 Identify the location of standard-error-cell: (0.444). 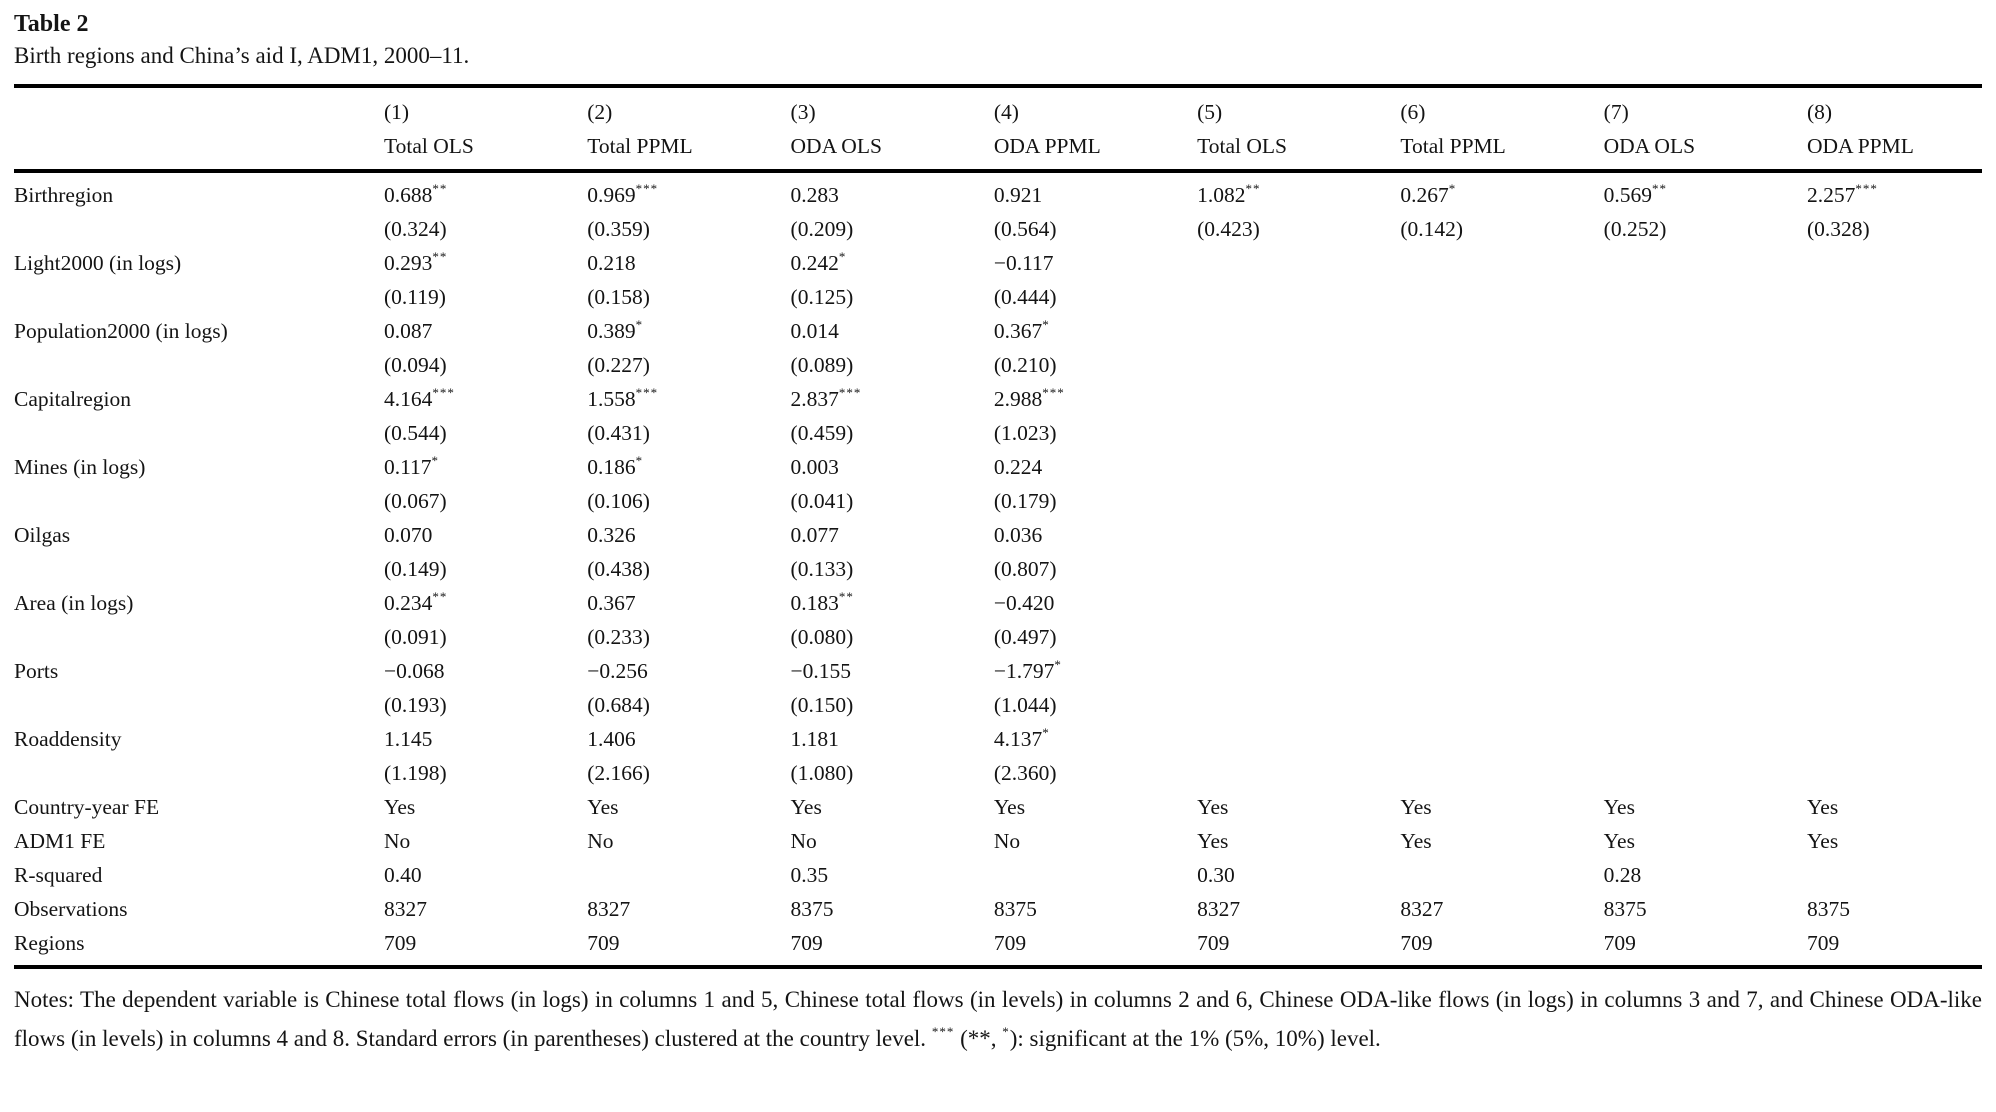
(1025, 297).